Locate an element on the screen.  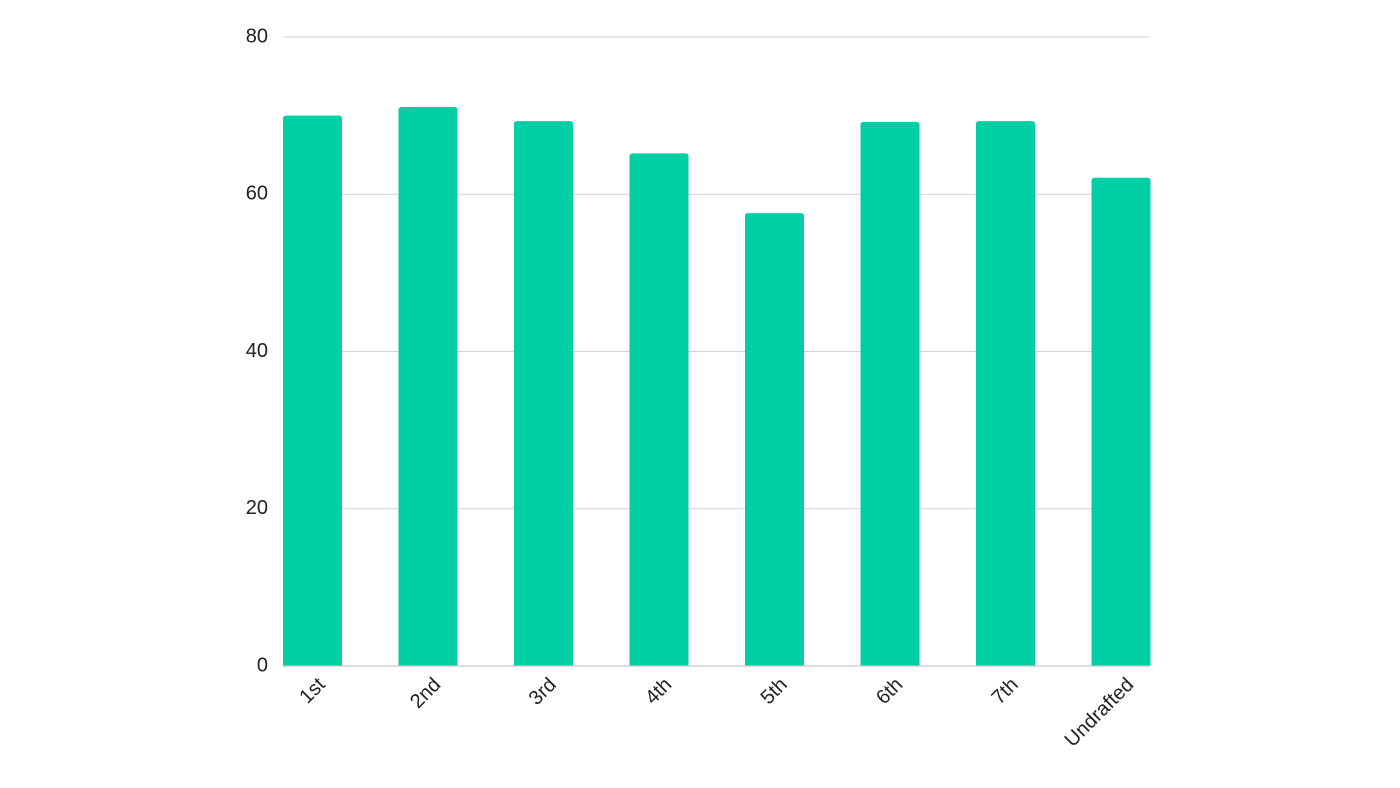
y-tick-label: 40 is located at coordinates (257, 351).